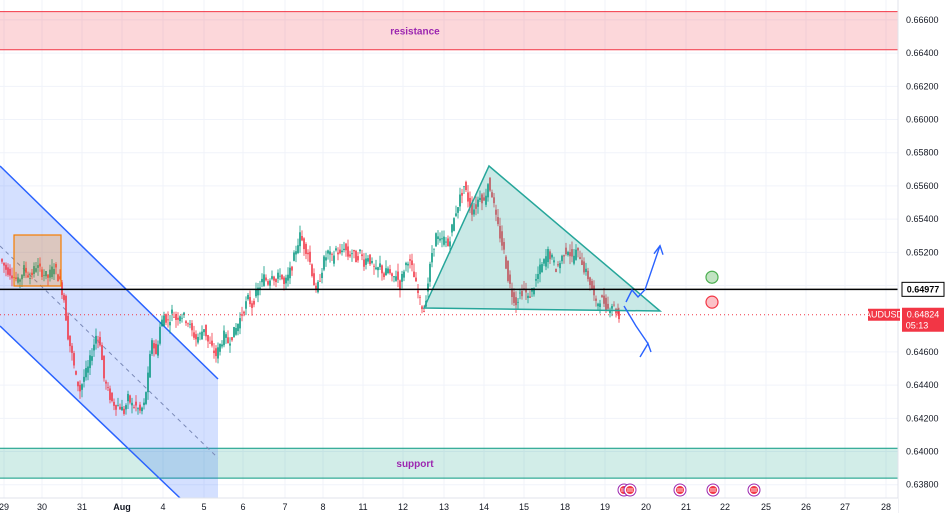 Image resolution: width=948 pixels, height=513 pixels. Describe the element at coordinates (923, 289) in the screenshot. I see `key-level-price-text: 0.64977` at that location.